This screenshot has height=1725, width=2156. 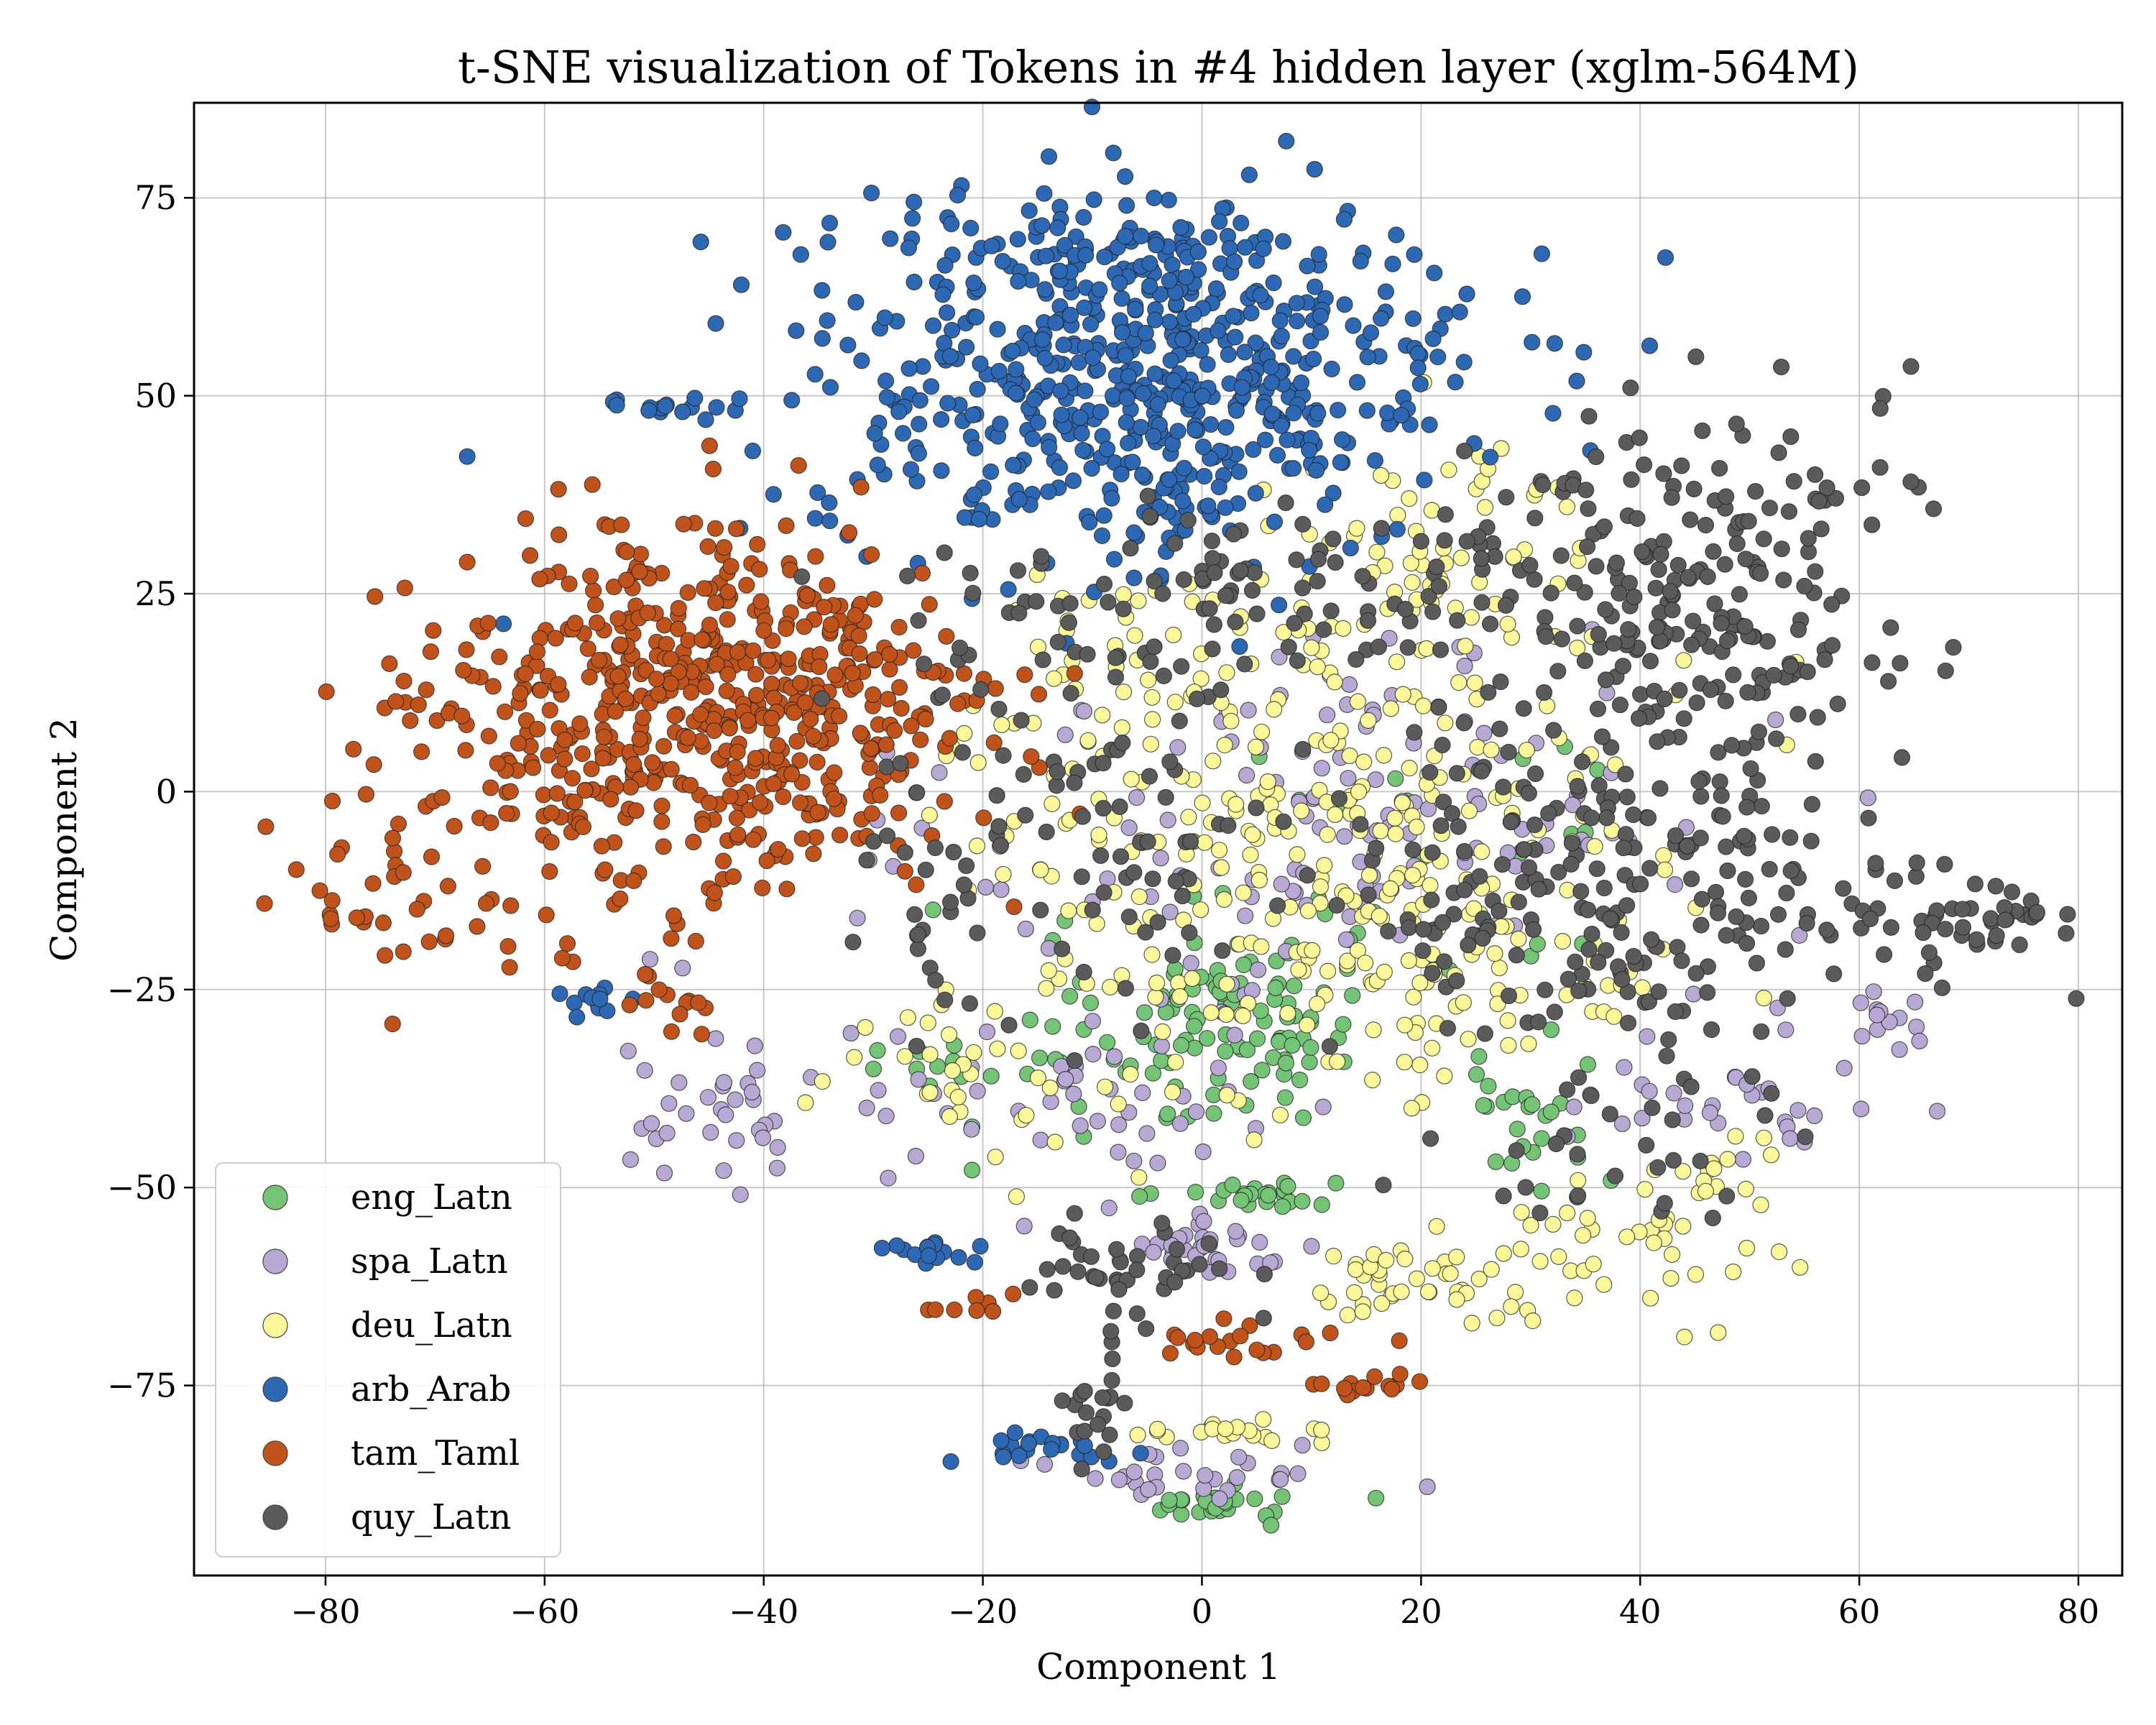 I want to click on x-axis-label: Component 1, so click(x=1158, y=1667).